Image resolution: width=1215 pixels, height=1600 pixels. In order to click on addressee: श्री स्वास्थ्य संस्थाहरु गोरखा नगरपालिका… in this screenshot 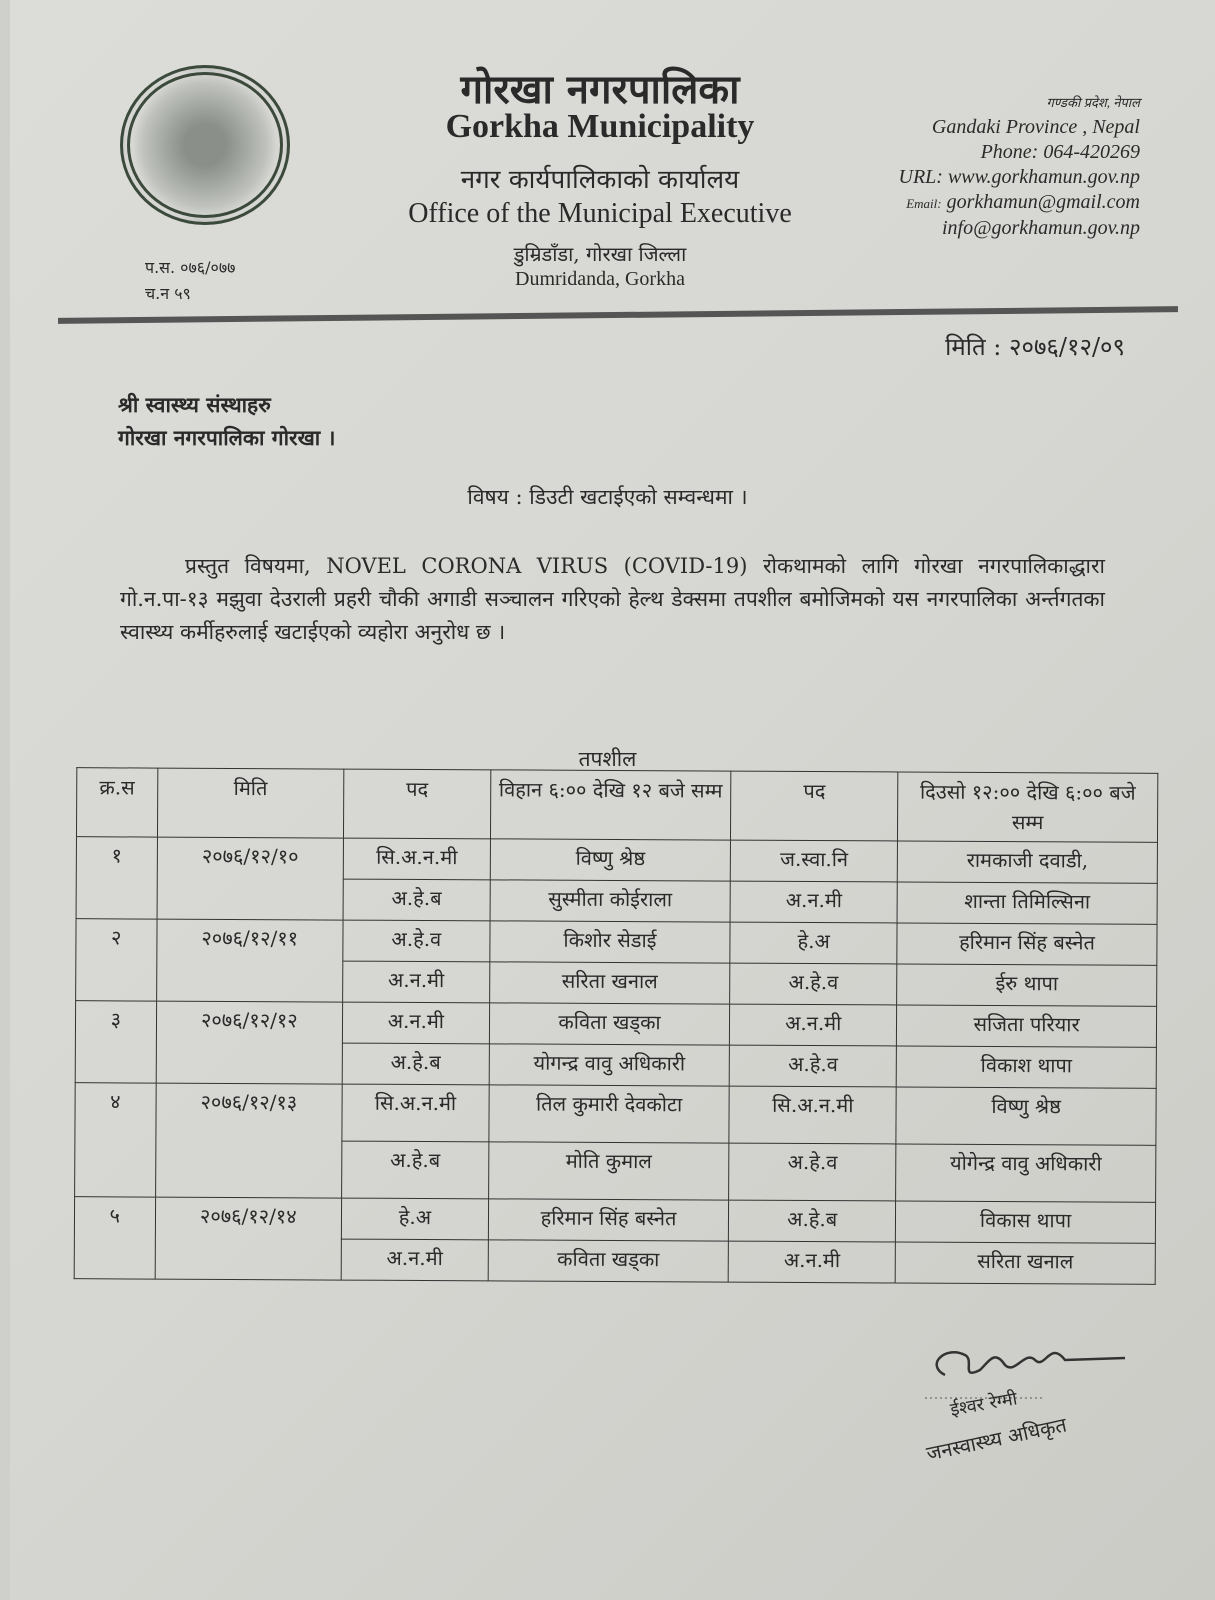, I will do `click(227, 421)`.